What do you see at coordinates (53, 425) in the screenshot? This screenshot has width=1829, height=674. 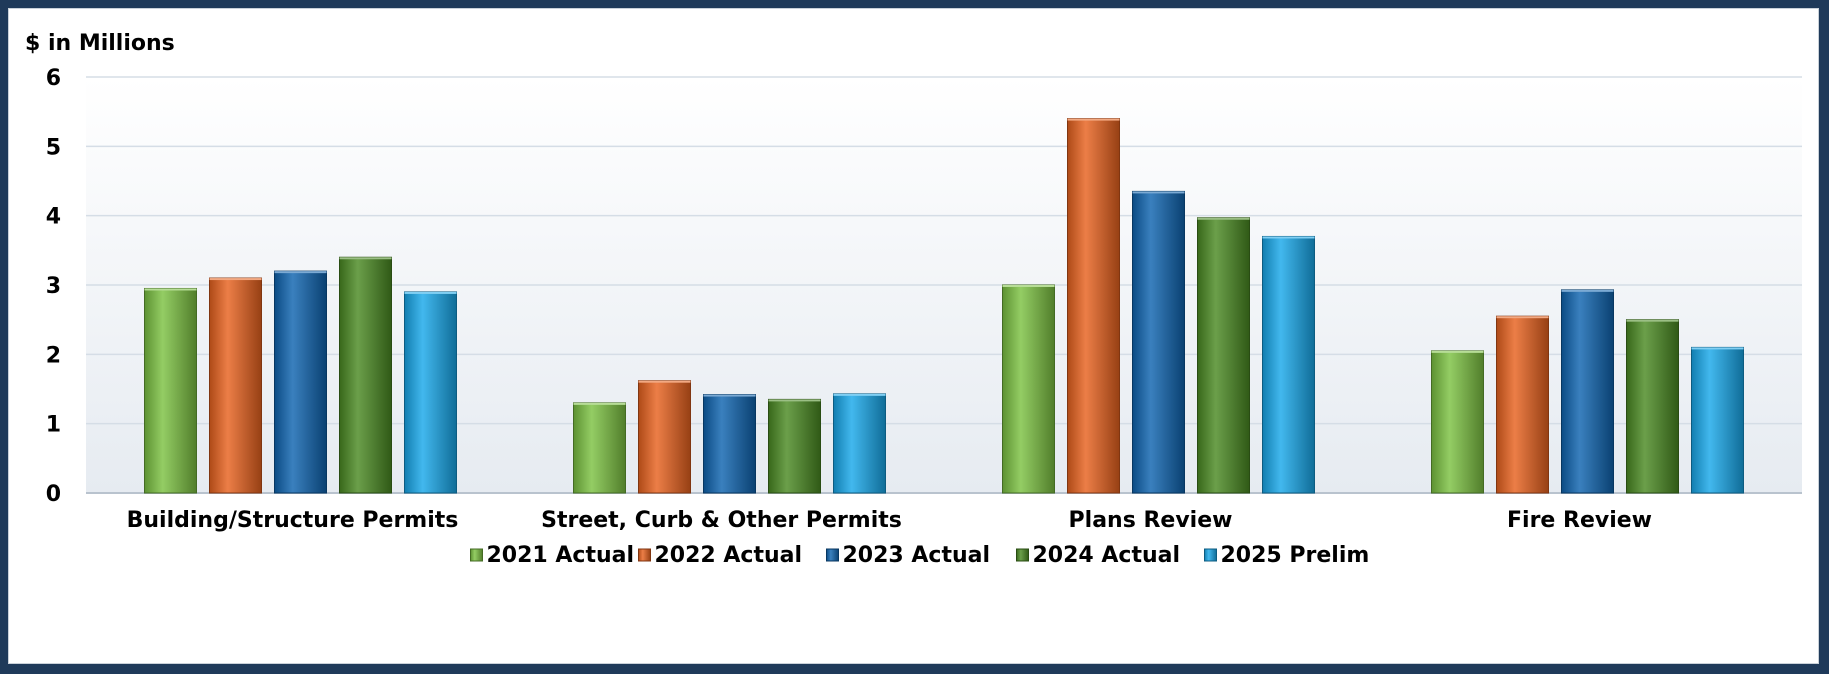 I see `y-tick-label: 1` at bounding box center [53, 425].